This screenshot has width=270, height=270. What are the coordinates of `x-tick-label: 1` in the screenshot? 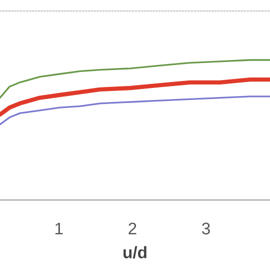 It's located at (59, 228).